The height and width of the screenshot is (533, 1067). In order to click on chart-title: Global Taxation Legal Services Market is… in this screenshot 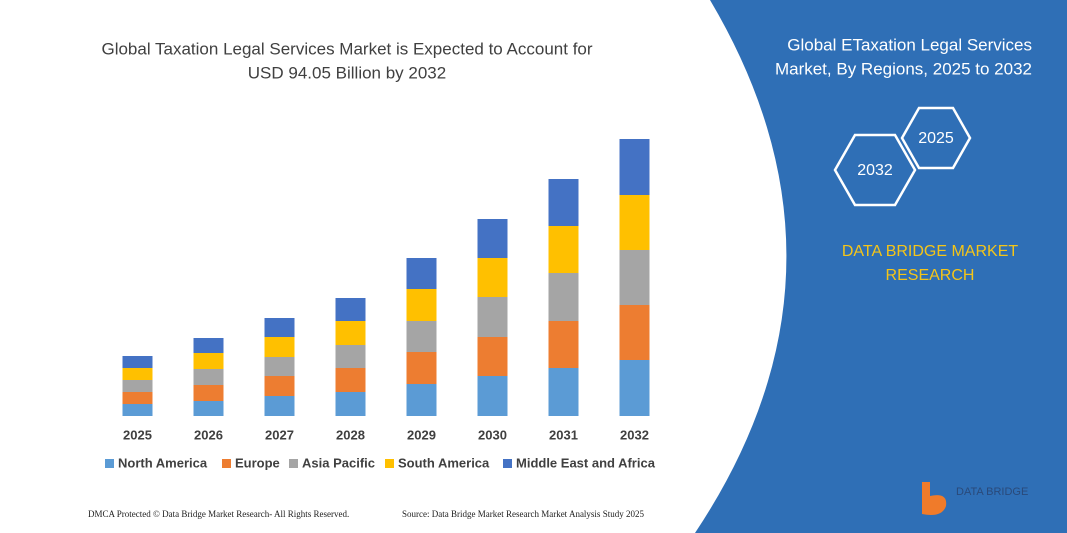, I will do `click(346, 48)`.